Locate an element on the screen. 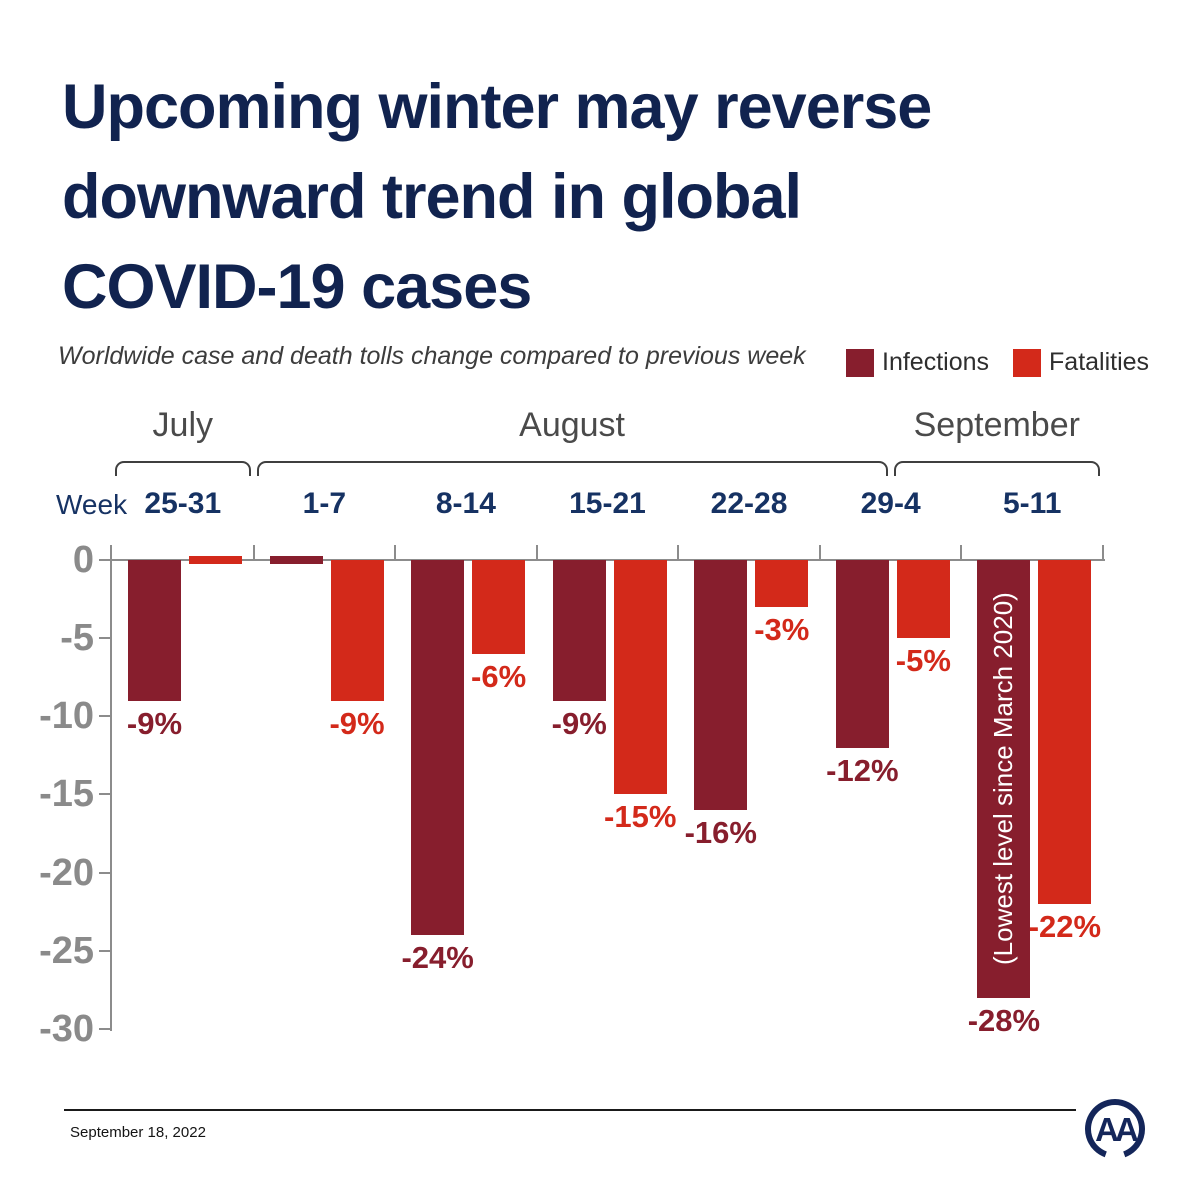  y-axis-tick-label: -25 is located at coordinates (66, 950).